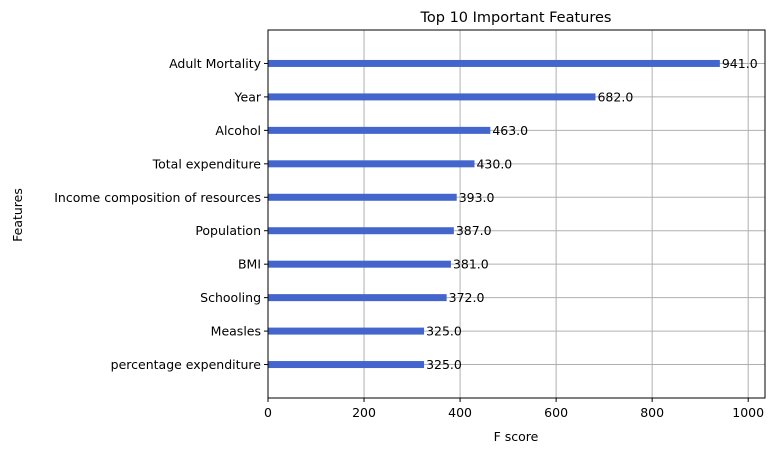 Image resolution: width=775 pixels, height=453 pixels. I want to click on y-tick-label: Schooling, so click(230, 297).